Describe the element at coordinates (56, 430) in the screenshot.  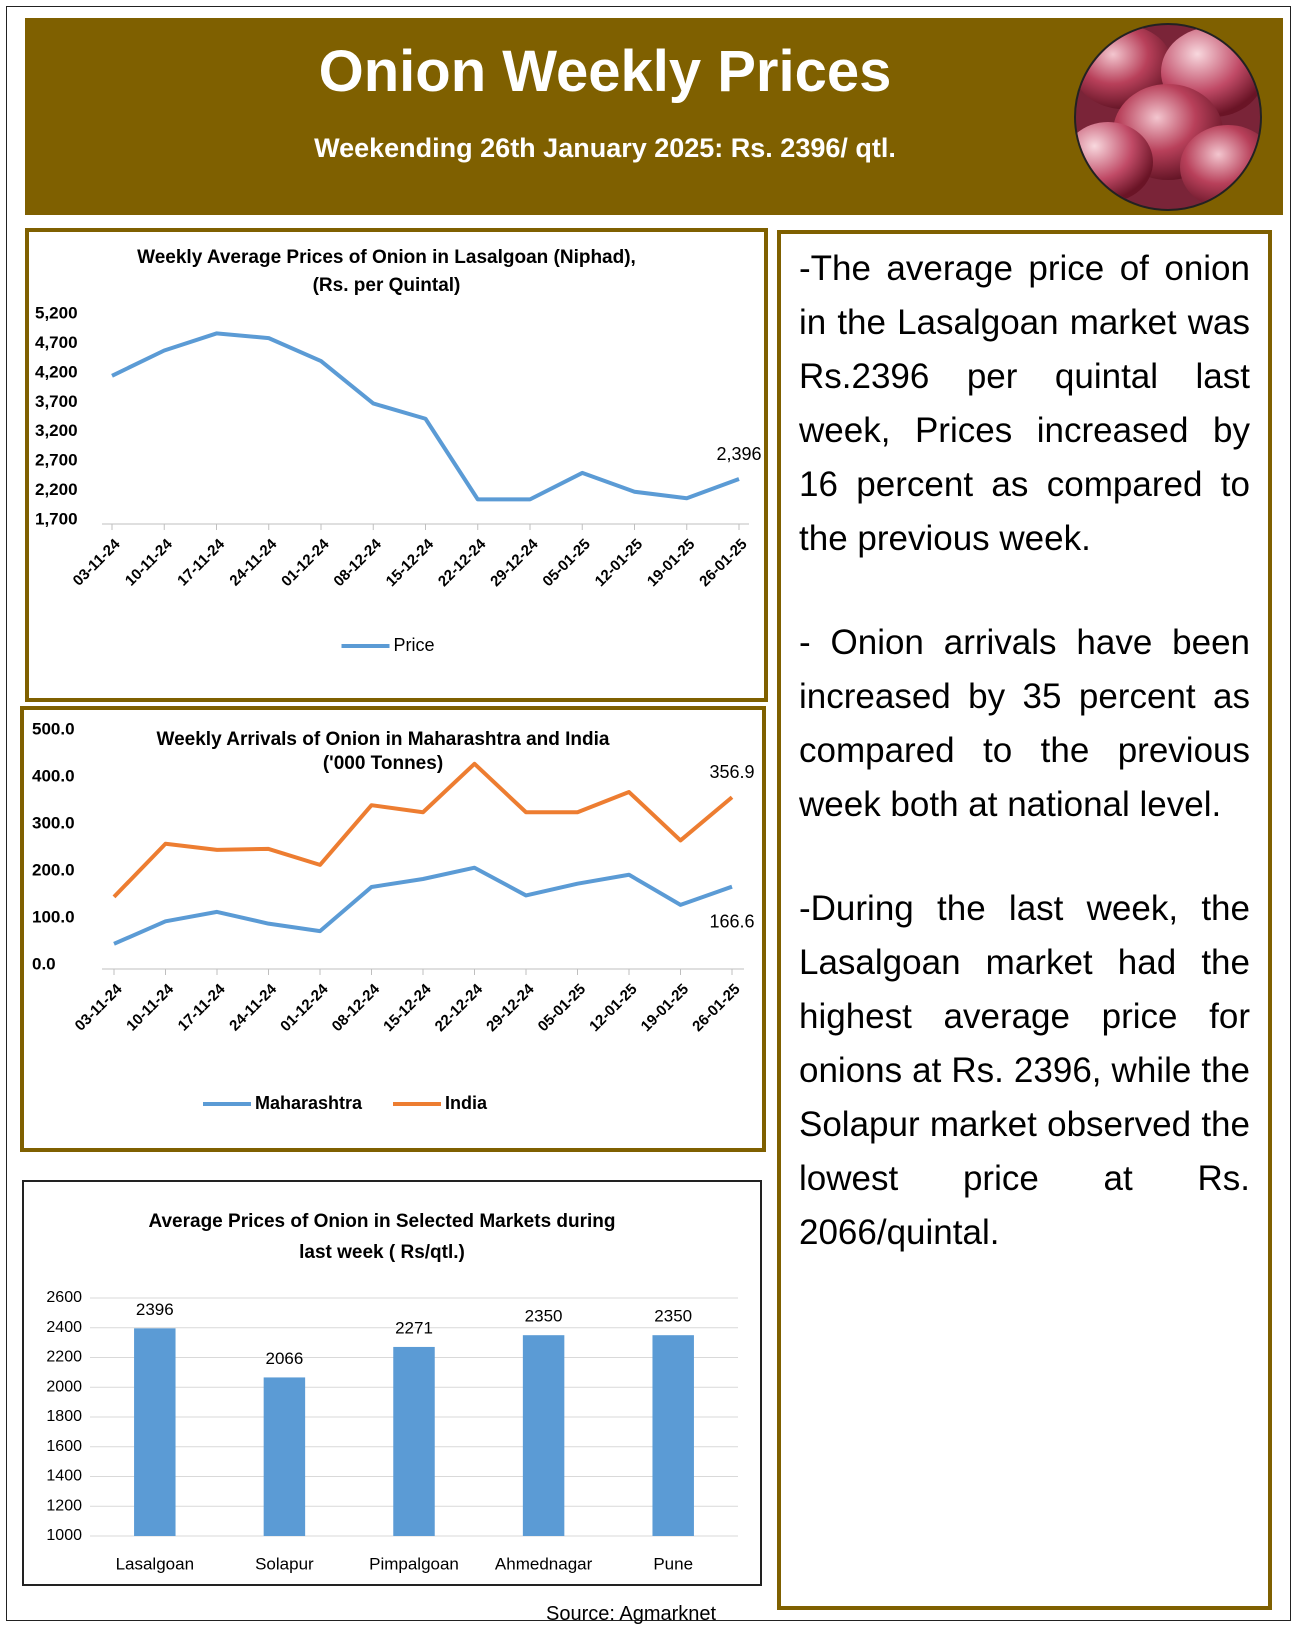
I see `y-tick-label: 3,200` at that location.